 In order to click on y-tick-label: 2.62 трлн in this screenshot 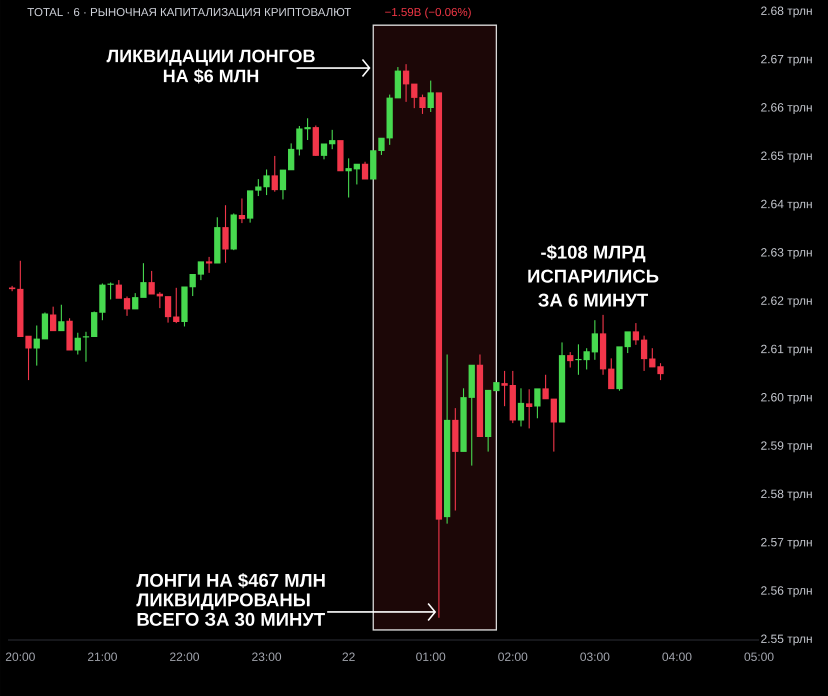, I will do `click(786, 302)`.